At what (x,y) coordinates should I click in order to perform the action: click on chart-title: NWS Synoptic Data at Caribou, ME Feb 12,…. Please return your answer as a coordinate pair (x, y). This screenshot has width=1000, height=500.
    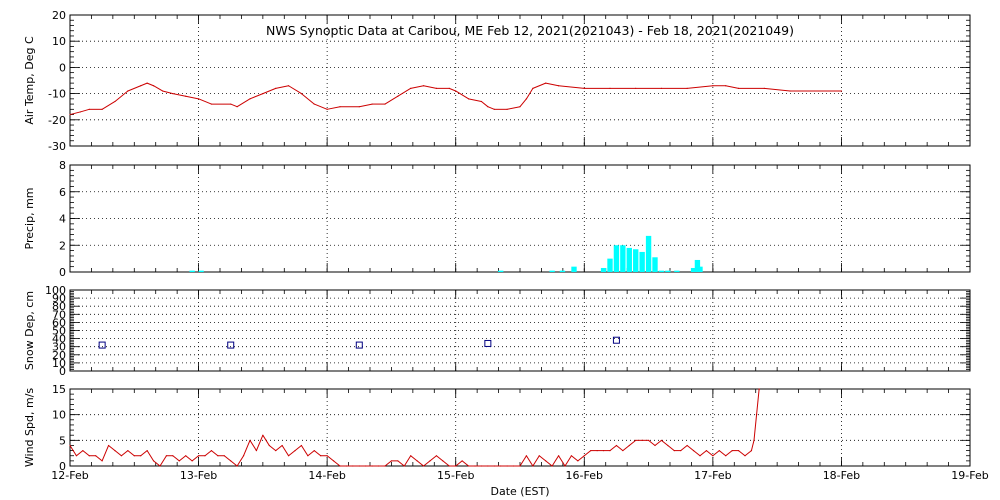
    Looking at the image, I should click on (530, 30).